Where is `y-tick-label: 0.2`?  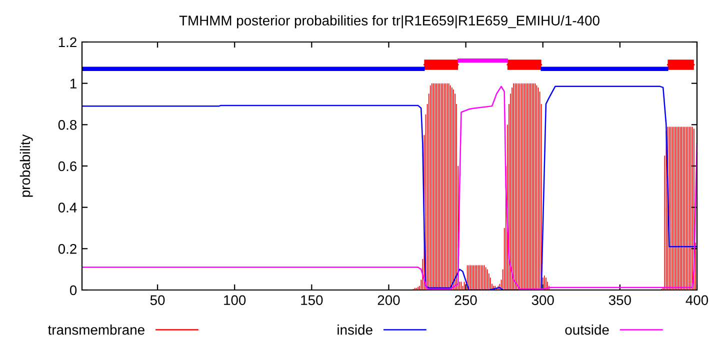 y-tick-label: 0.2 is located at coordinates (67, 249).